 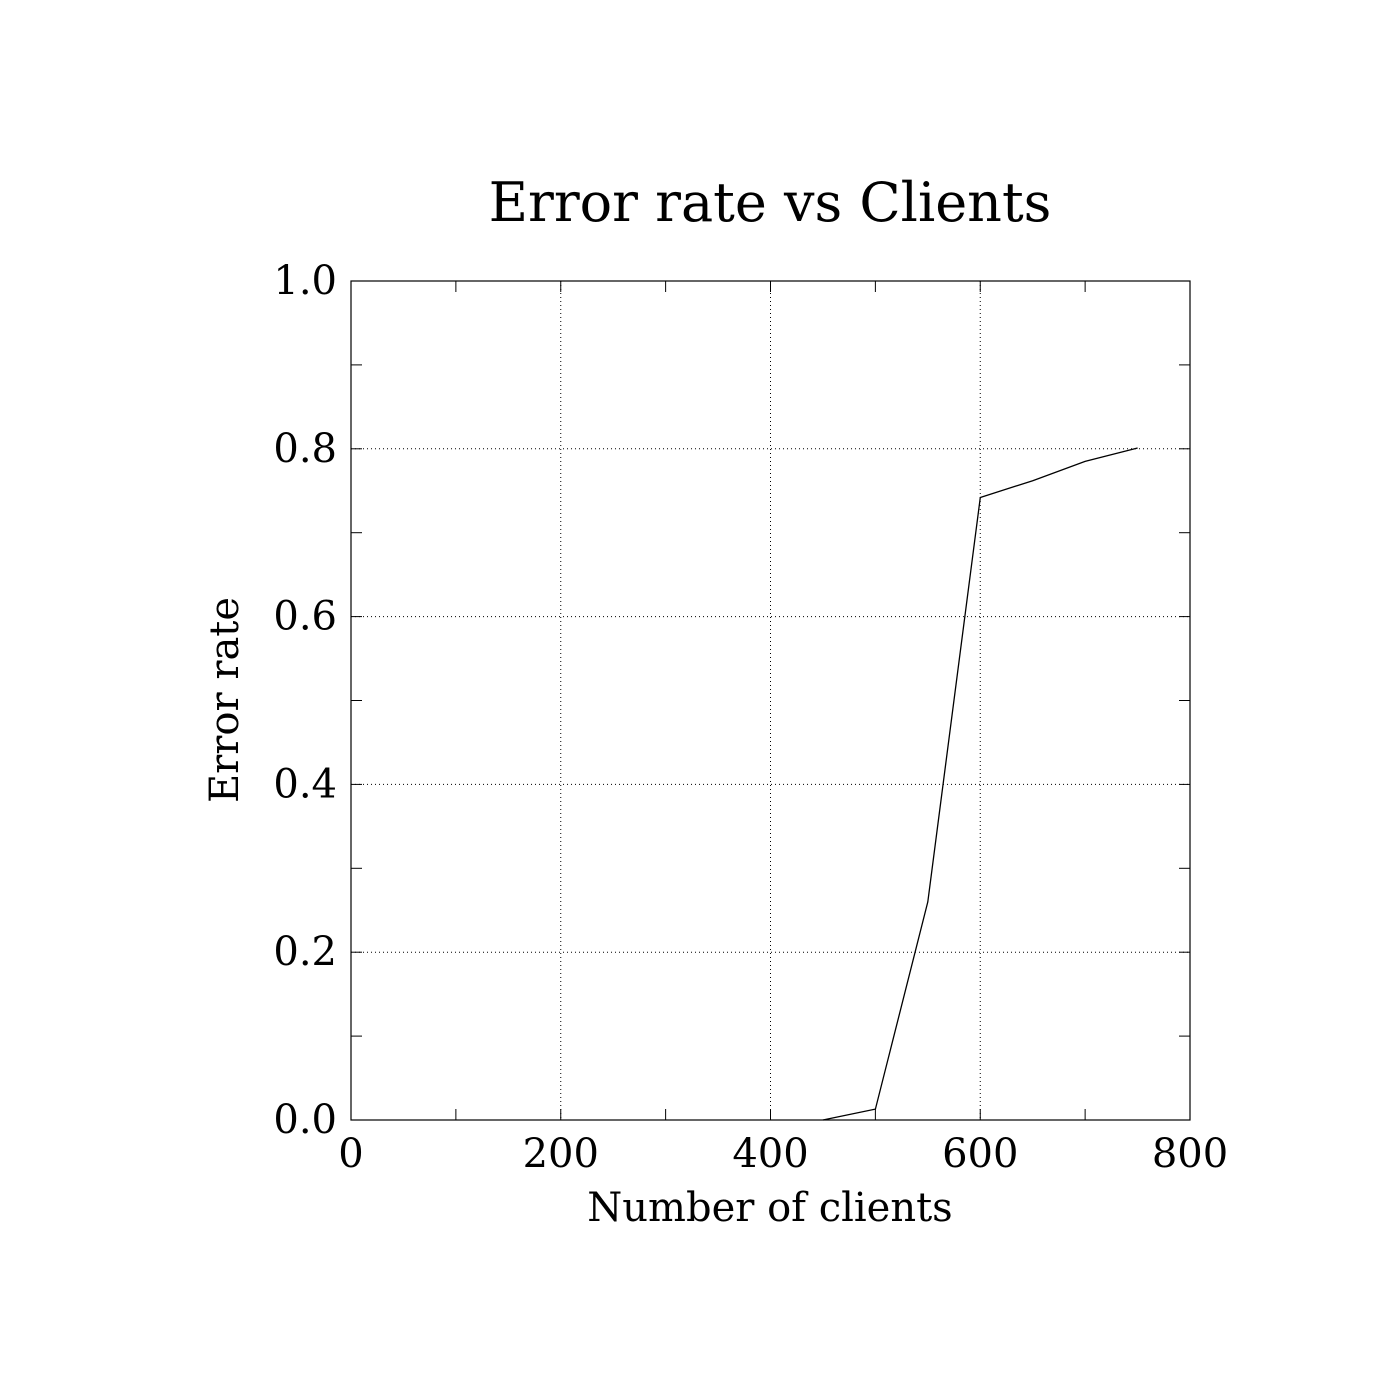 I want to click on x-tick-label: 400, so click(x=770, y=1154).